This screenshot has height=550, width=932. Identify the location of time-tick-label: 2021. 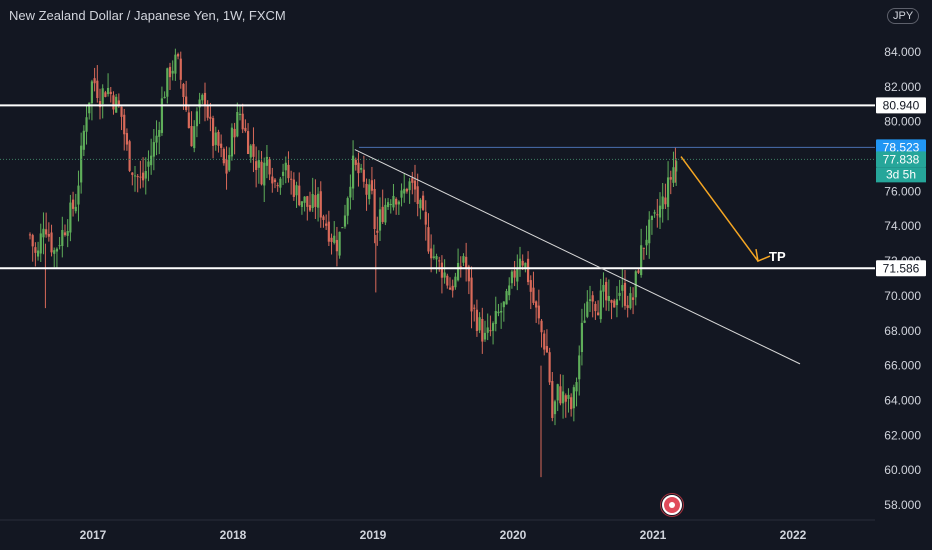
(653, 535).